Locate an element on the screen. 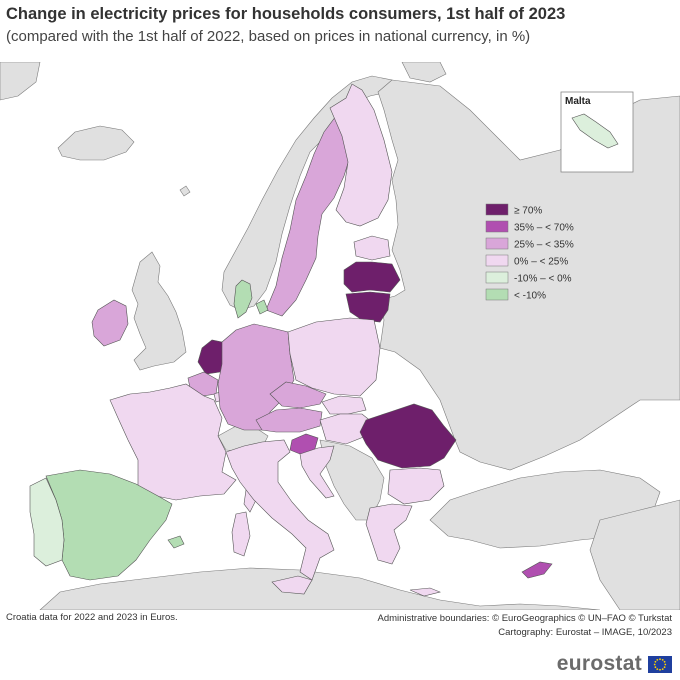  eurostat-wordmark: eurostat is located at coordinates (599, 663).